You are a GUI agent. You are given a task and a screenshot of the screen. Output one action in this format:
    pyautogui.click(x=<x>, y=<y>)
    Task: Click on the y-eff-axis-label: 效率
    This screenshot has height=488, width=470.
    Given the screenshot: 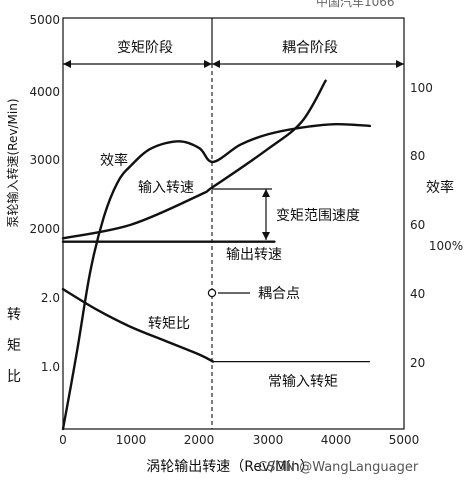 What is the action you would take?
    pyautogui.click(x=440, y=187)
    